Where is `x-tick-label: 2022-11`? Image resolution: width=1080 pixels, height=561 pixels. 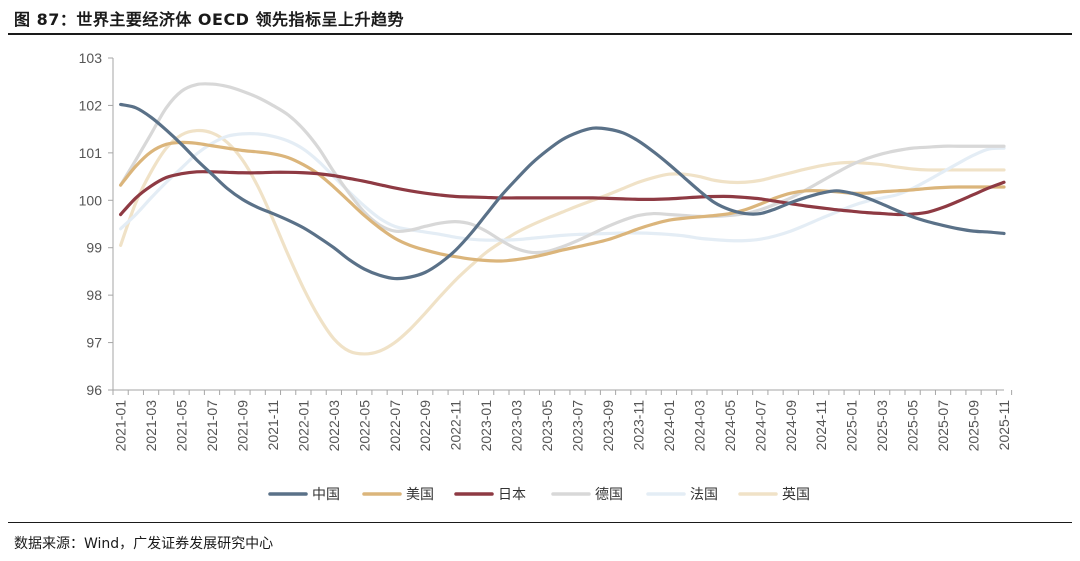 x-tick-label: 2022-11 is located at coordinates (456, 425).